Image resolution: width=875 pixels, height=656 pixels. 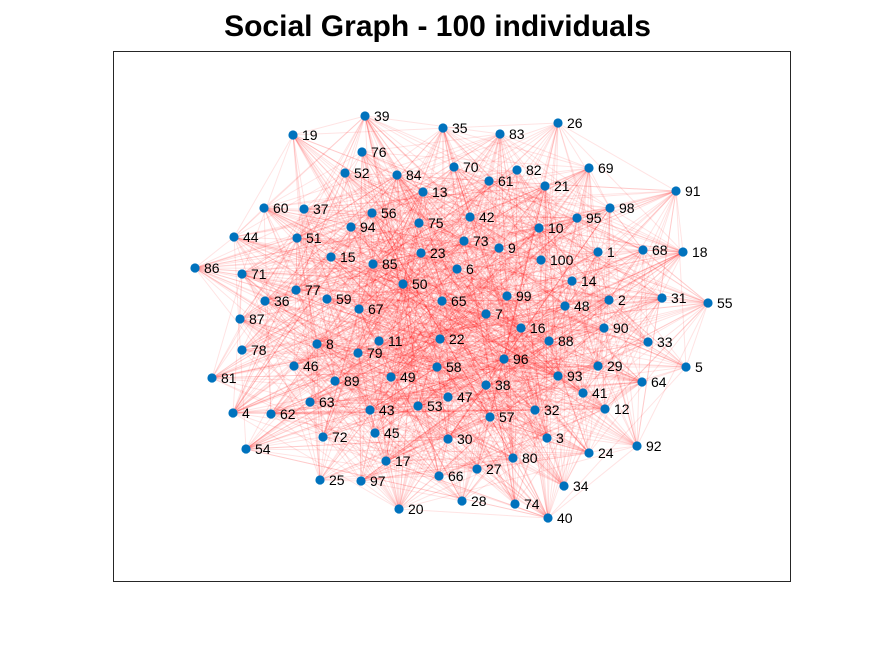 I want to click on node-label-46: 46, so click(x=311, y=366).